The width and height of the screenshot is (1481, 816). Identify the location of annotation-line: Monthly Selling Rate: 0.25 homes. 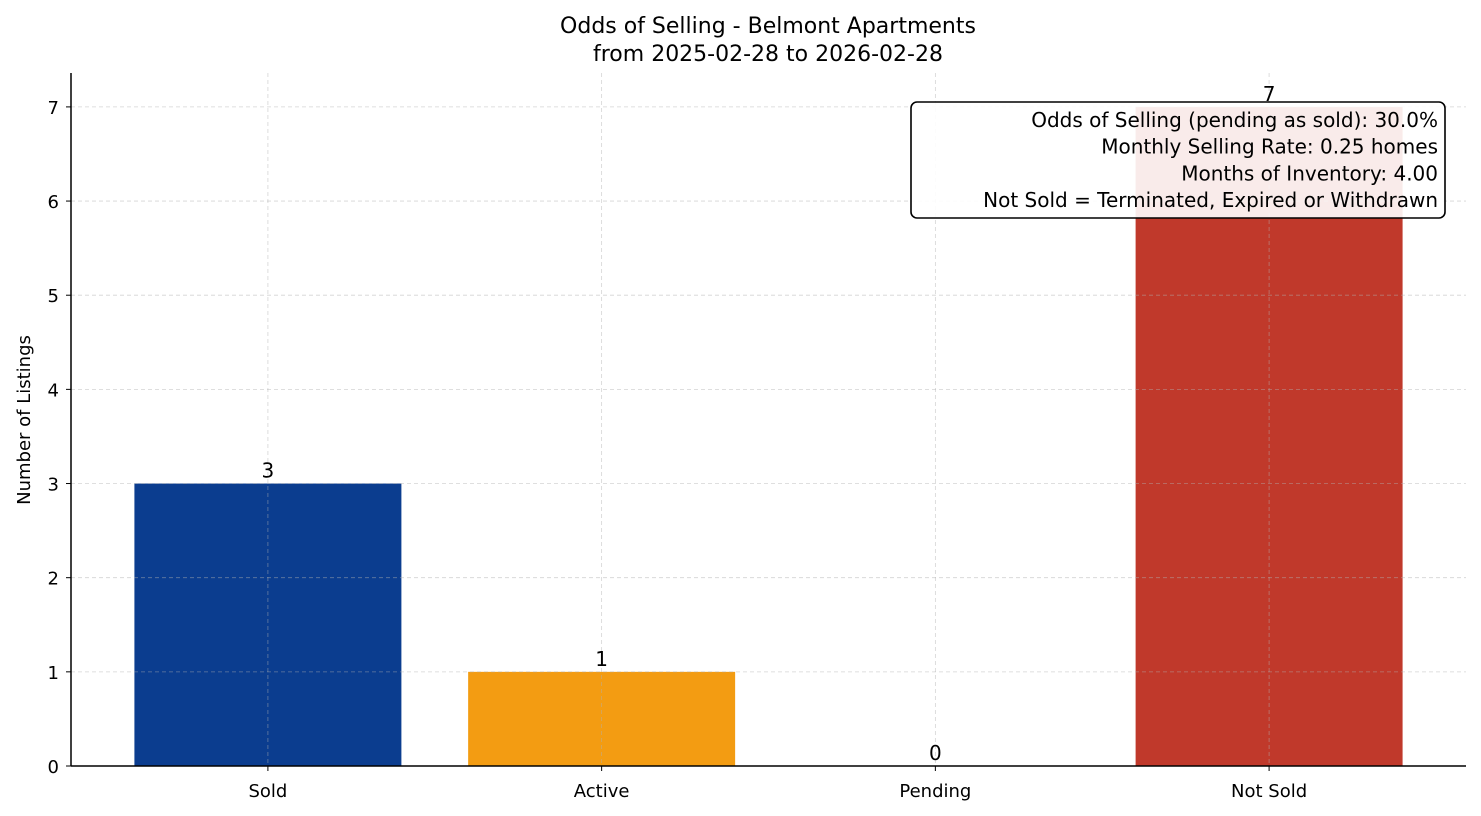
(1269, 147).